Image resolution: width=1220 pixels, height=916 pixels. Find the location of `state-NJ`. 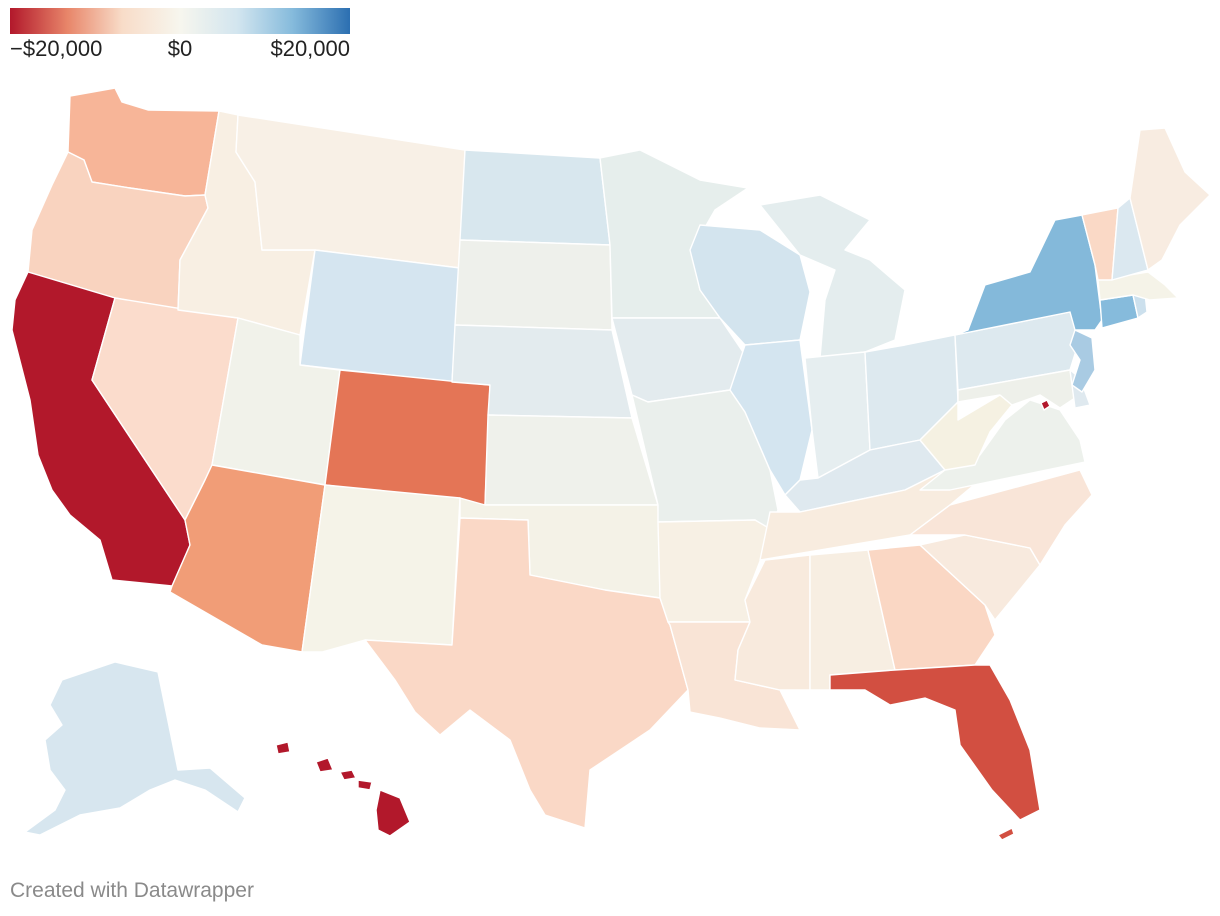

state-NJ is located at coordinates (1082, 361).